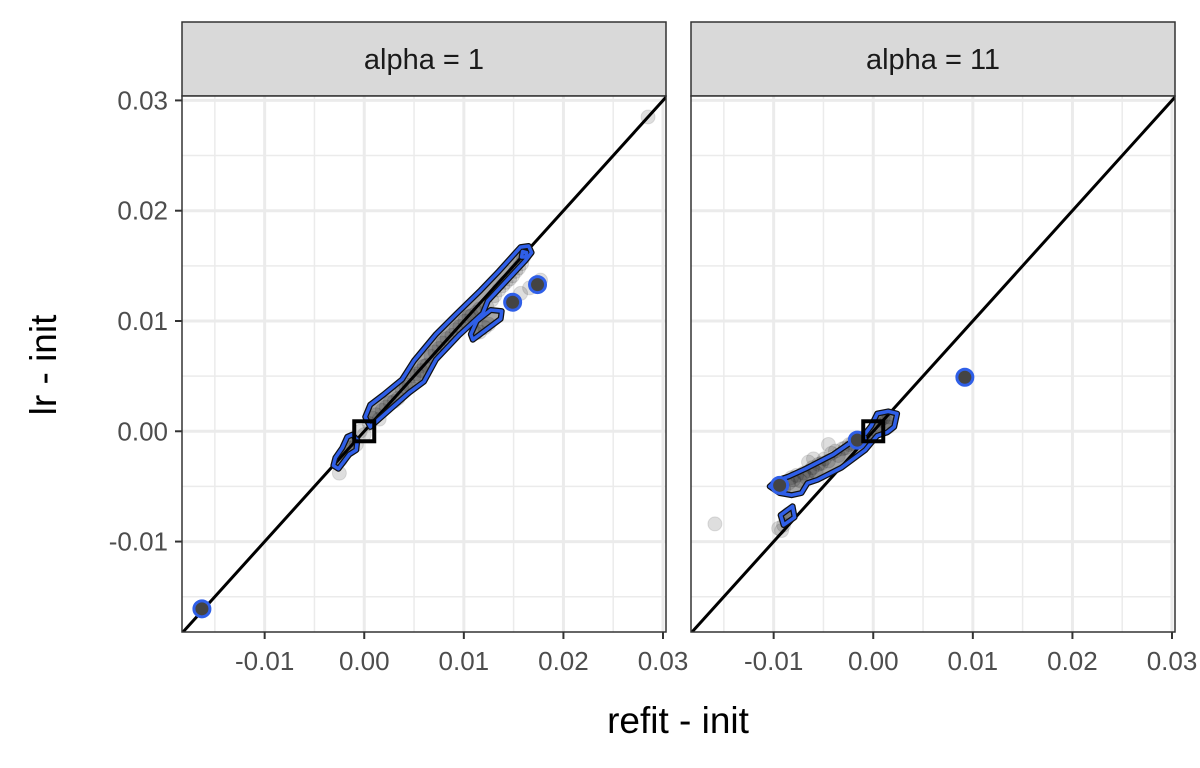 The image size is (1200, 768). Describe the element at coordinates (142, 211) in the screenshot. I see `y-tick-label: 0.02` at that location.